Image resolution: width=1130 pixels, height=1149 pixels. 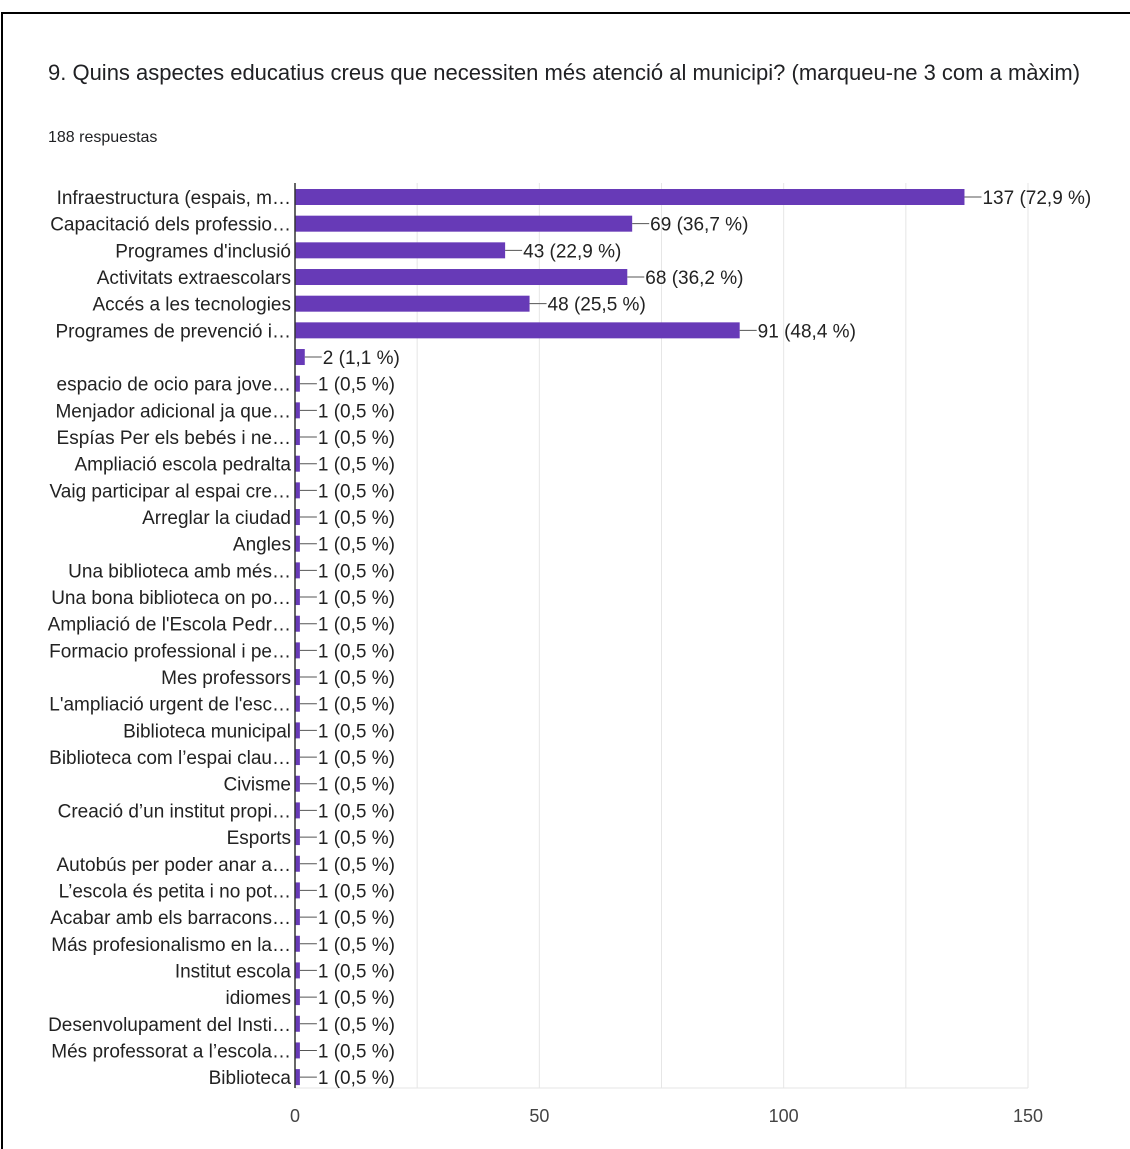 I want to click on response-count: 188 respuestas, so click(x=103, y=137).